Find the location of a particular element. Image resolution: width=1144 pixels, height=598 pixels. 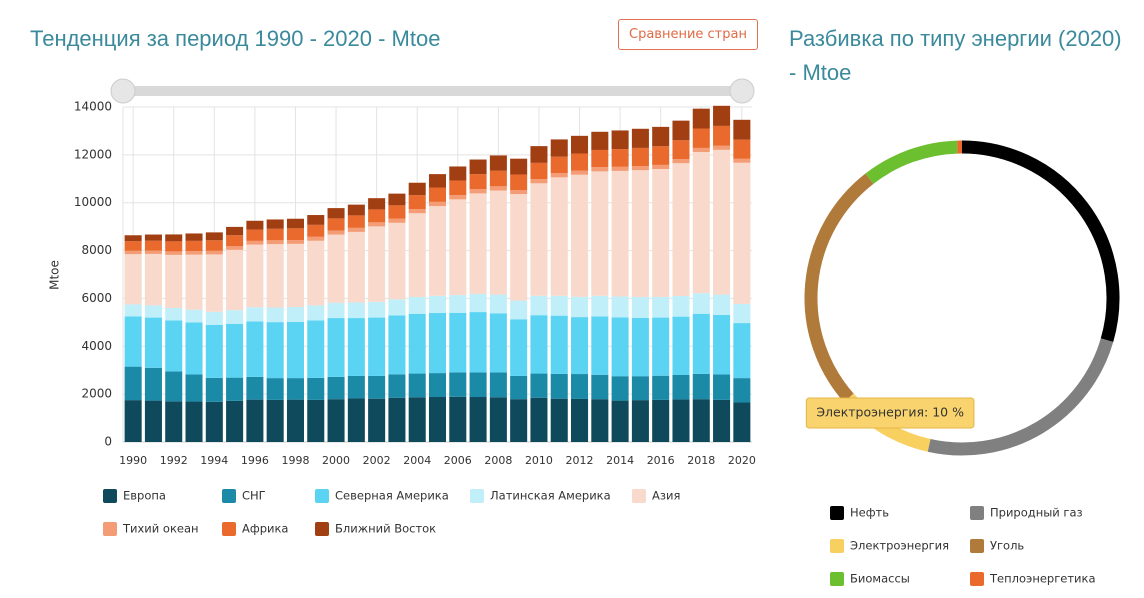

y-tick-label: 10000 is located at coordinates (93, 202).